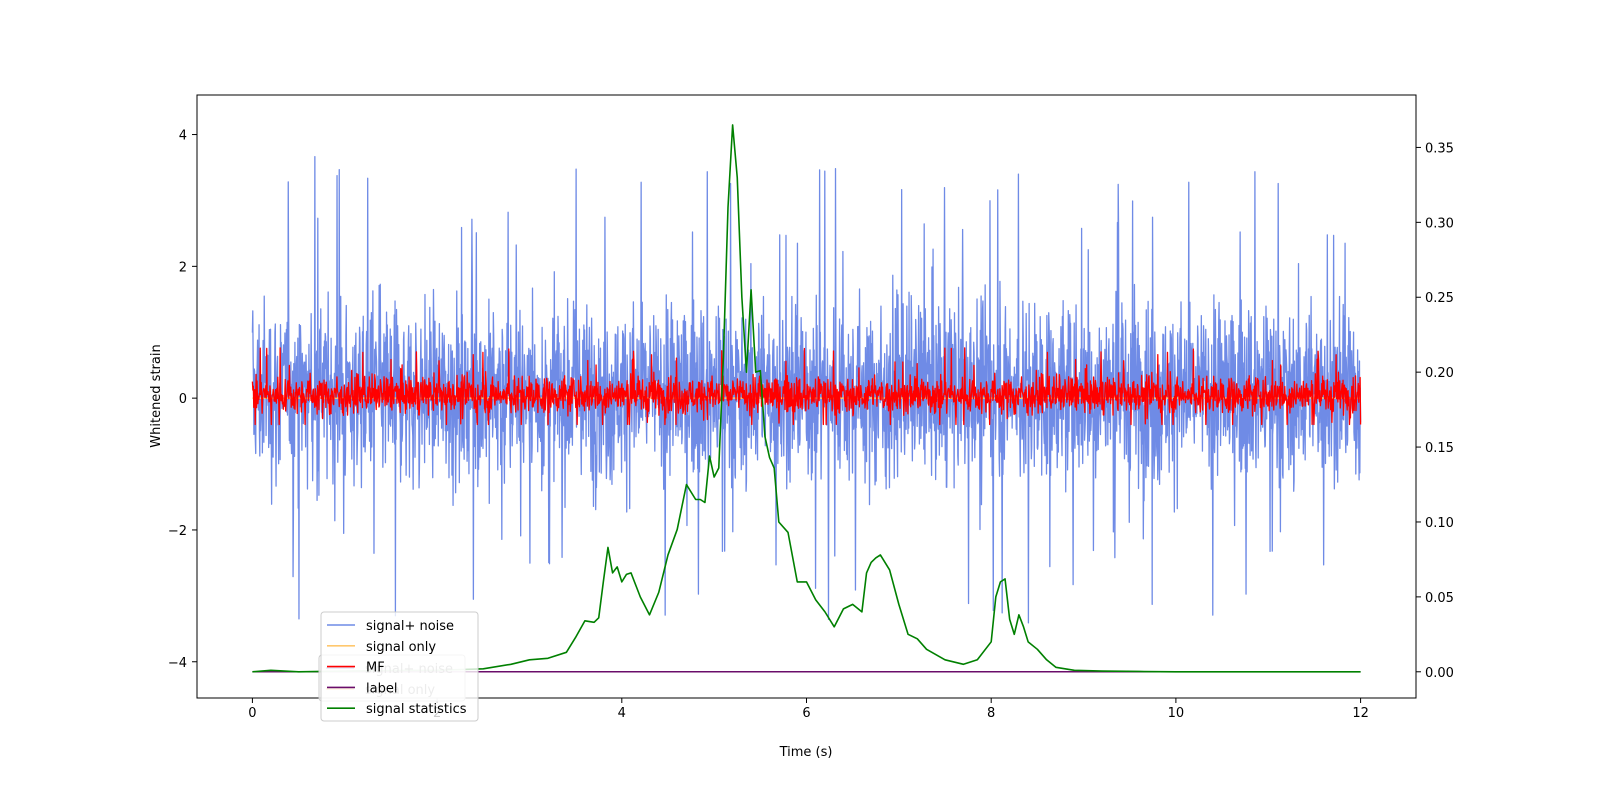  I want to click on series-mf, so click(806, 386).